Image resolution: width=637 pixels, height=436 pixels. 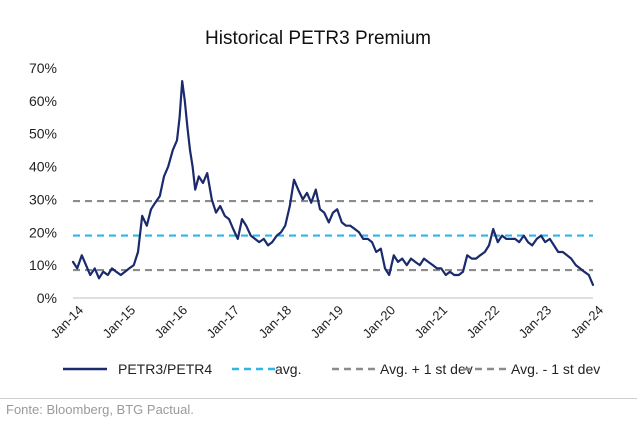 What do you see at coordinates (482, 321) in the screenshot?
I see `x-tick-label: Jan-22` at bounding box center [482, 321].